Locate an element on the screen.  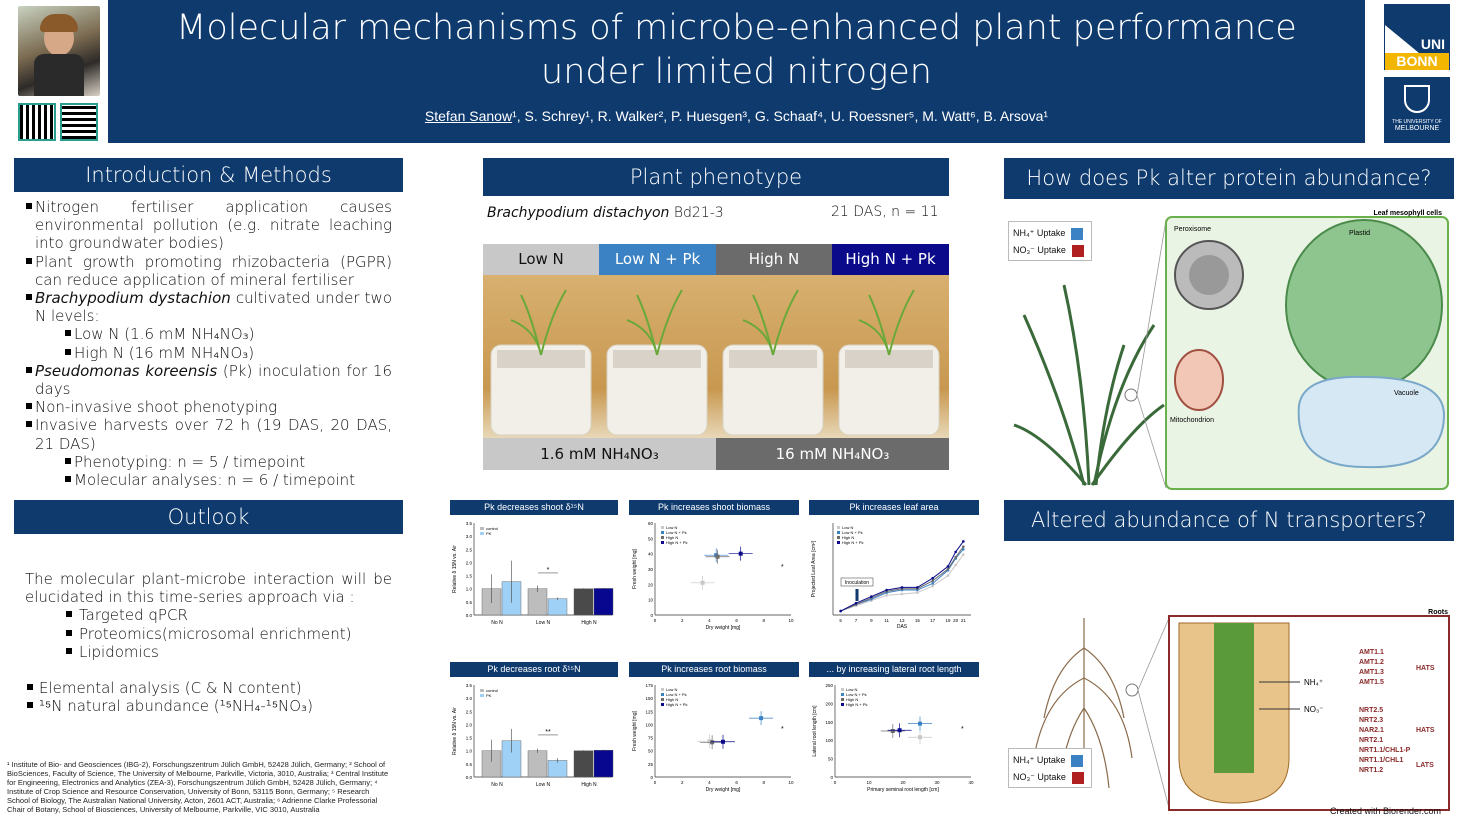
transport-legend: NH₄⁺ Uptake NO₃⁻ Uptake is located at coordinates (1050, 768).